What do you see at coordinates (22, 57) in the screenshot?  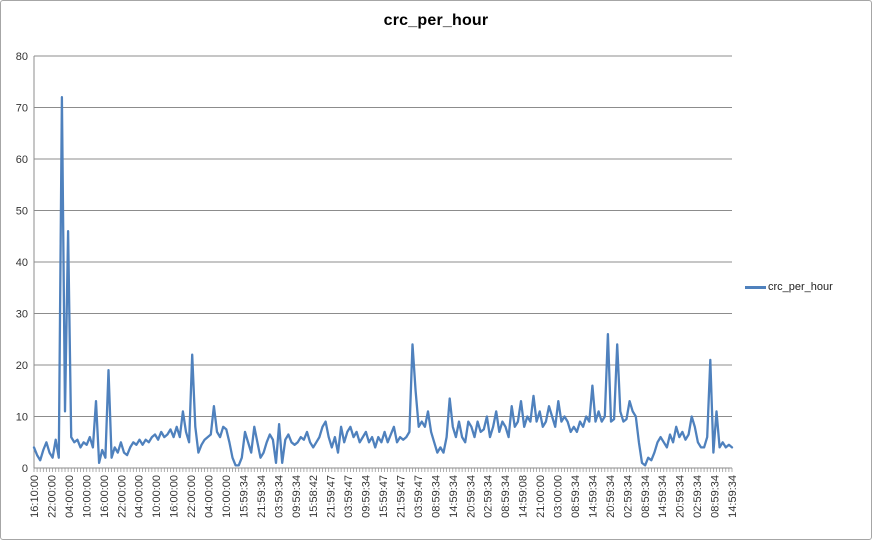 I see `y-axis-tick-label: 80` at bounding box center [22, 57].